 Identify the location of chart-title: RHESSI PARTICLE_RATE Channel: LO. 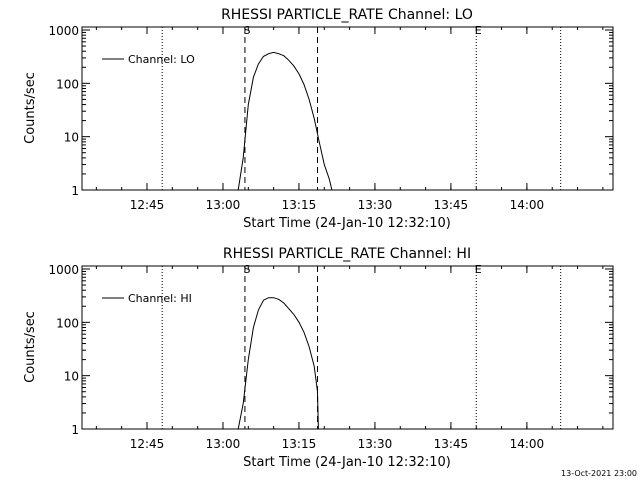
(347, 15).